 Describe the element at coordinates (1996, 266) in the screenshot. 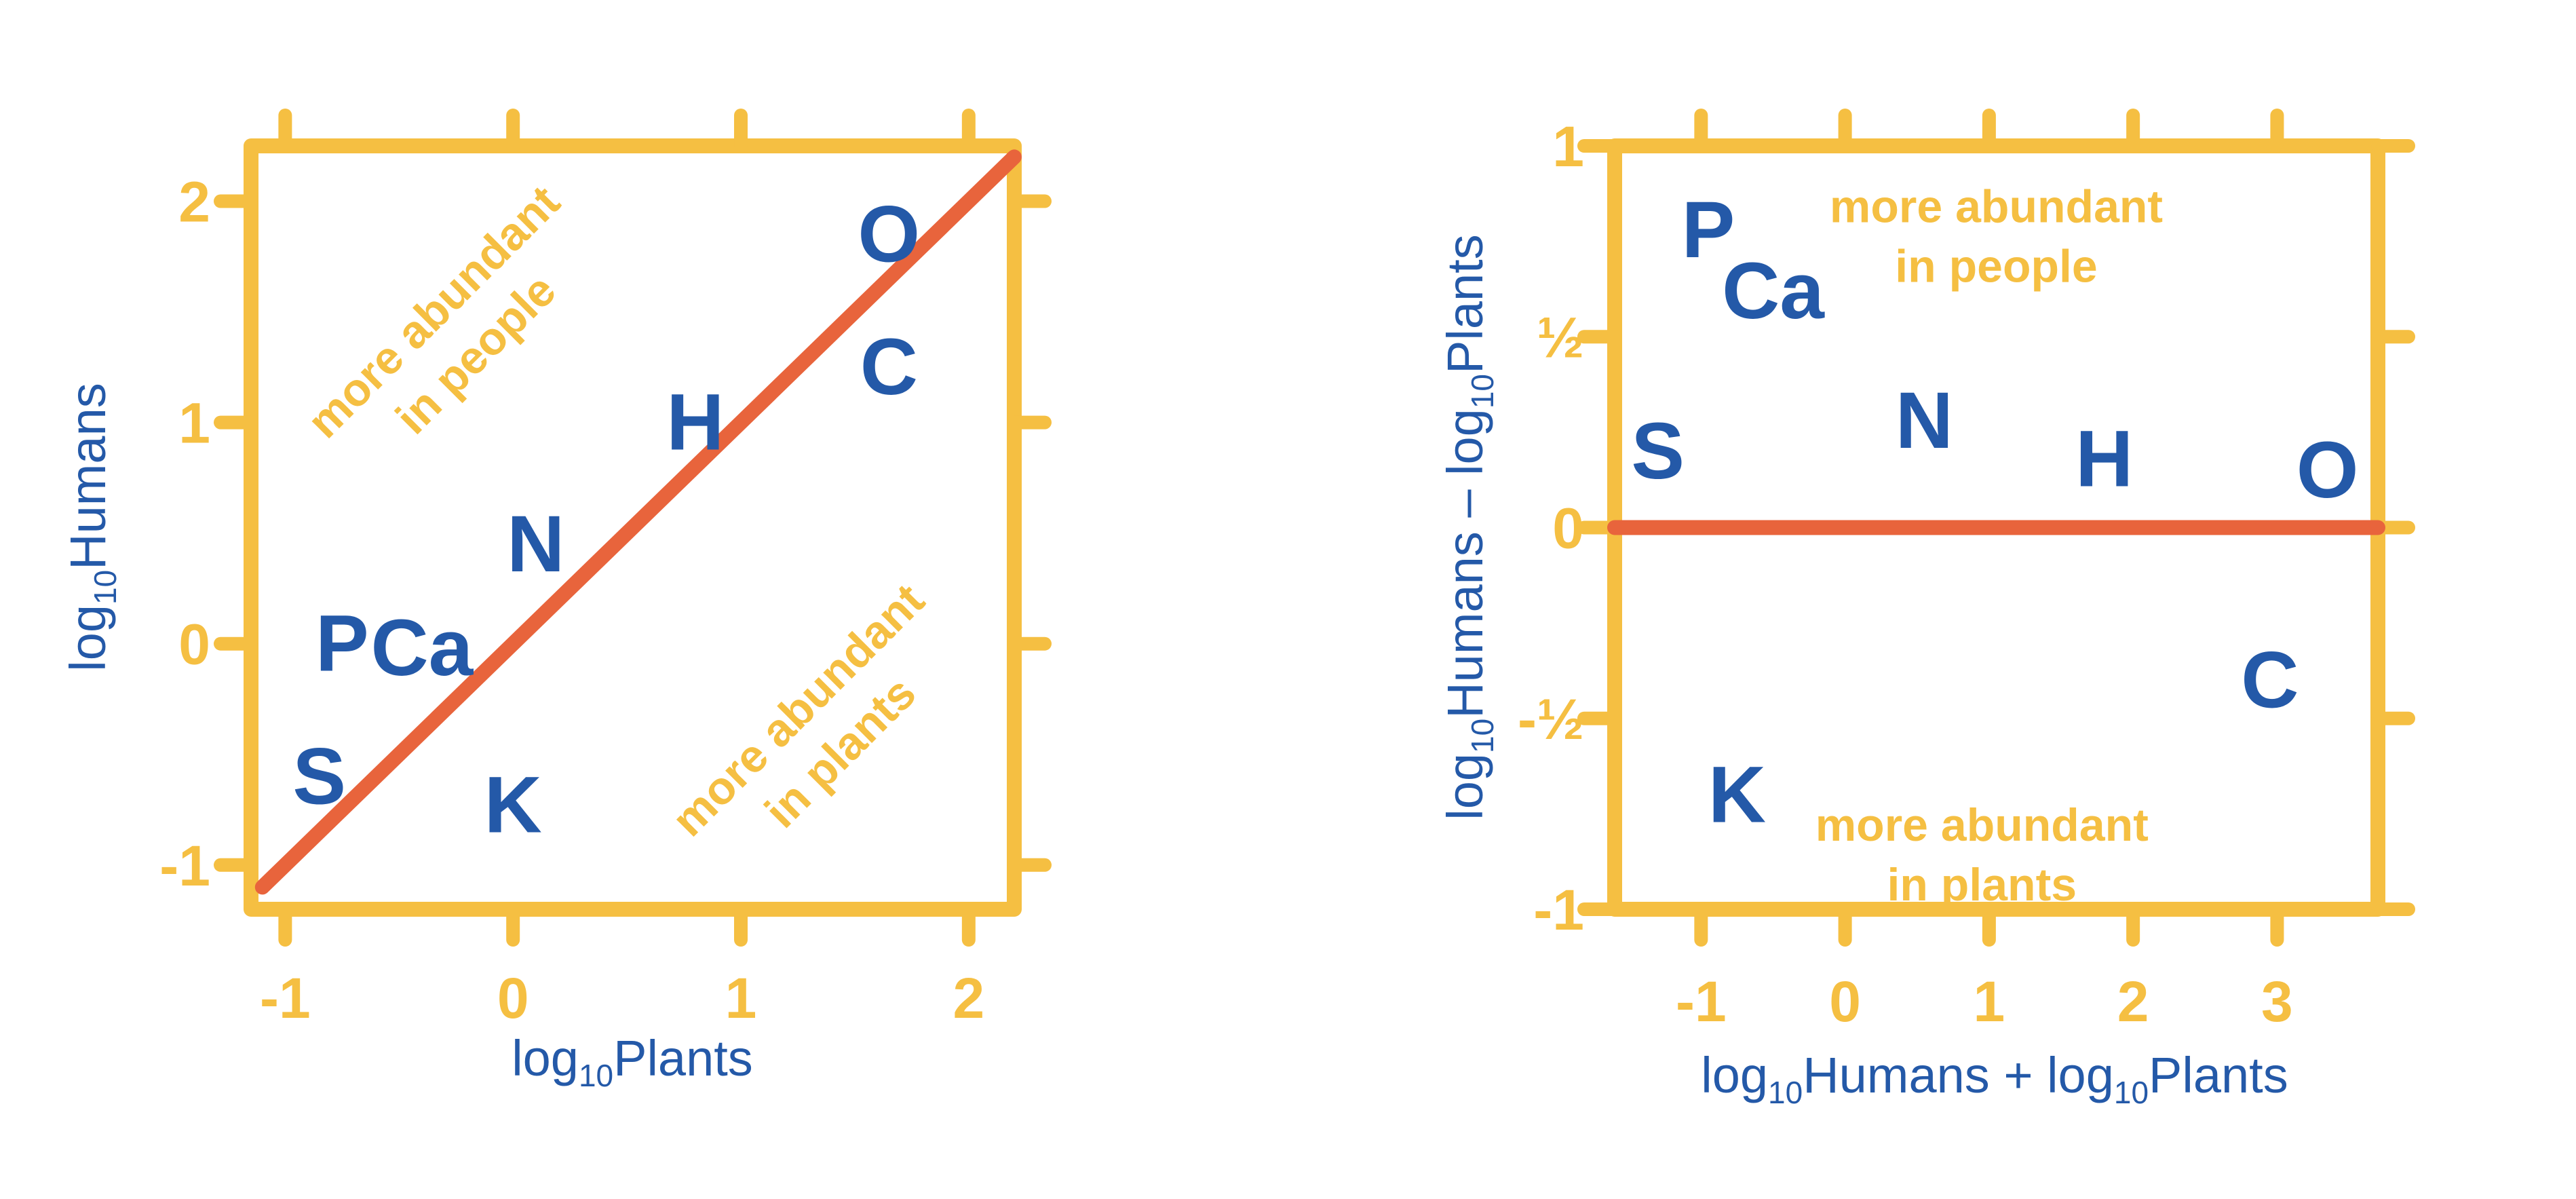

I see `annotation-line: in people` at that location.